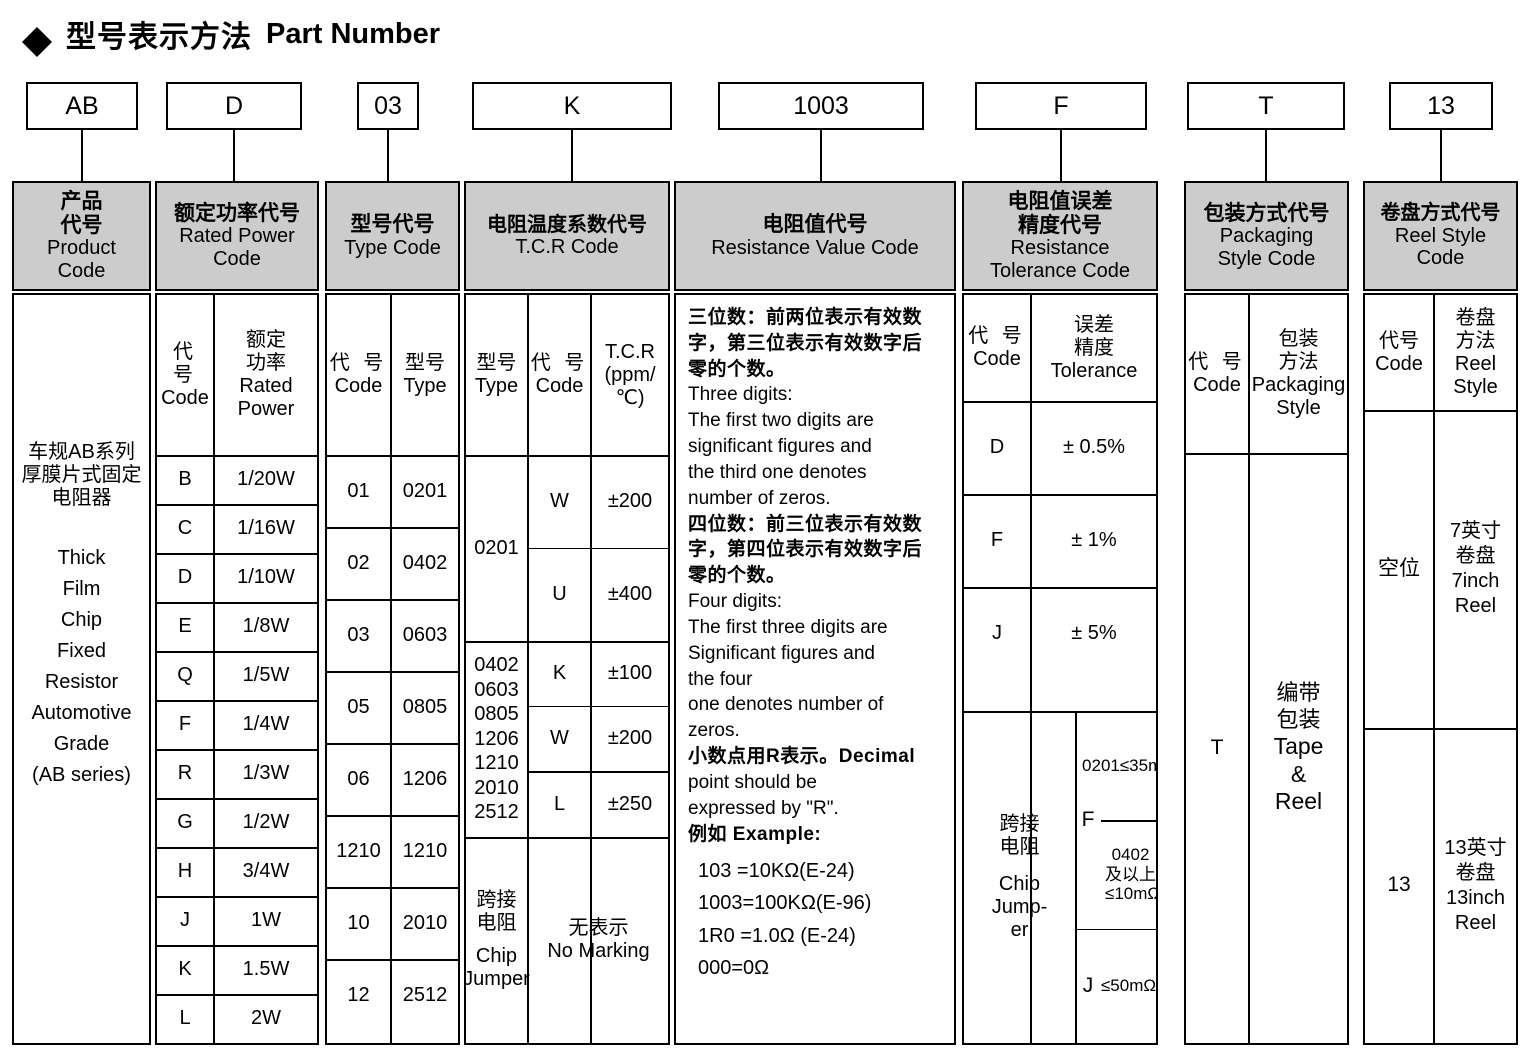 This screenshot has width=1530, height=1056. I want to click on subheader-tc-code-cn: 代 号, so click(358, 363).